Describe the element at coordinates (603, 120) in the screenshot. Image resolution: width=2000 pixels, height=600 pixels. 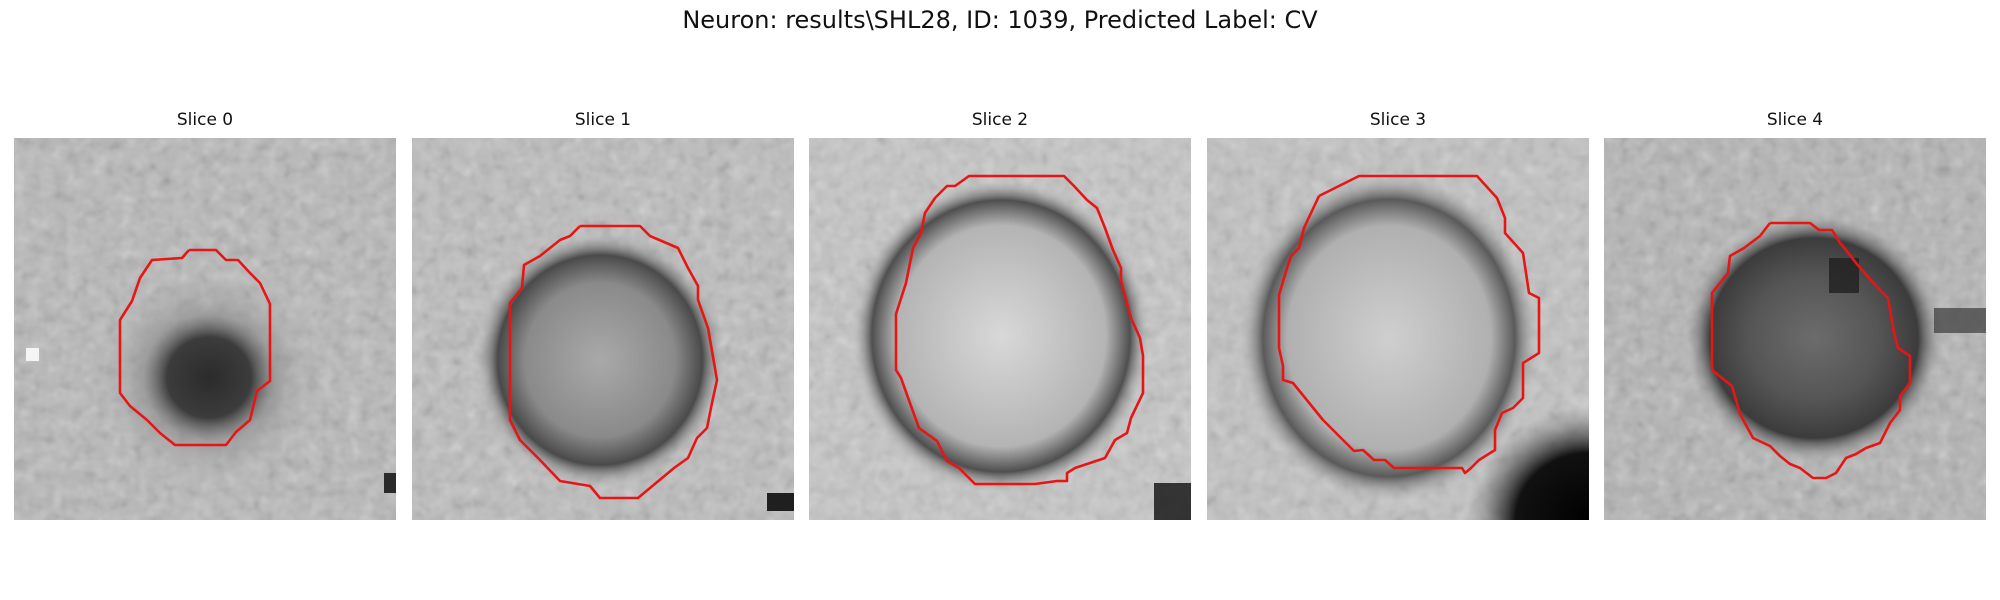
I see `slice-title-1: Slice 1` at that location.